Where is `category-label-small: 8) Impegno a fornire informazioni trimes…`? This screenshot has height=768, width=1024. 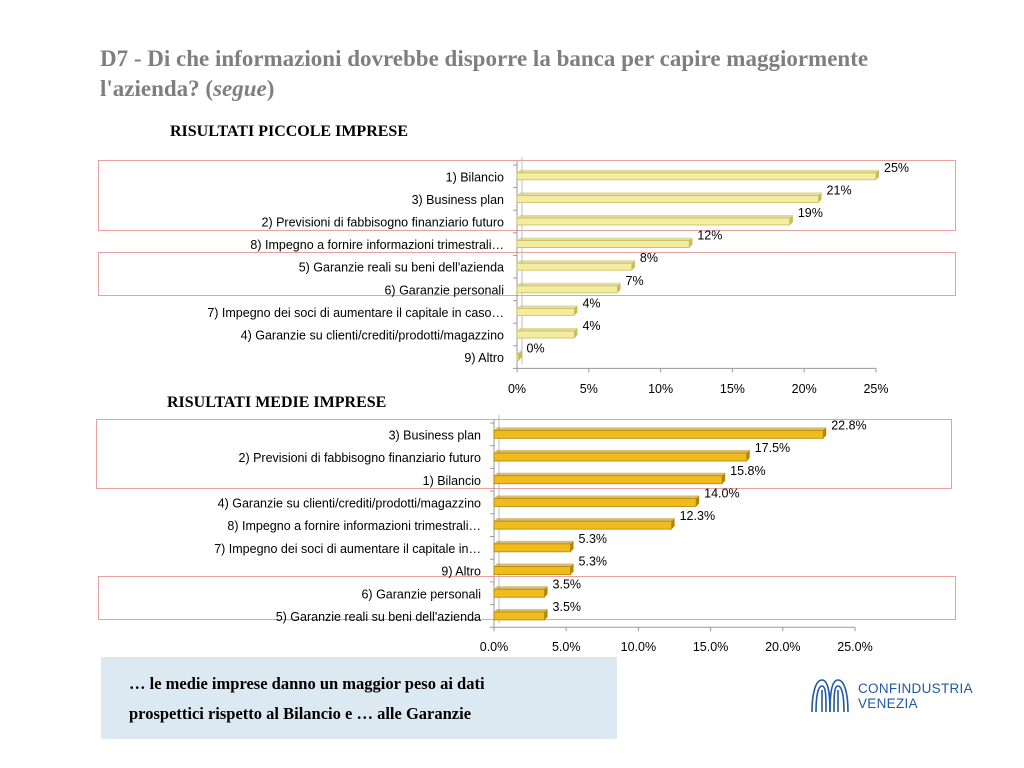 category-label-small: 8) Impegno a fornire informazioni trimes… is located at coordinates (377, 245).